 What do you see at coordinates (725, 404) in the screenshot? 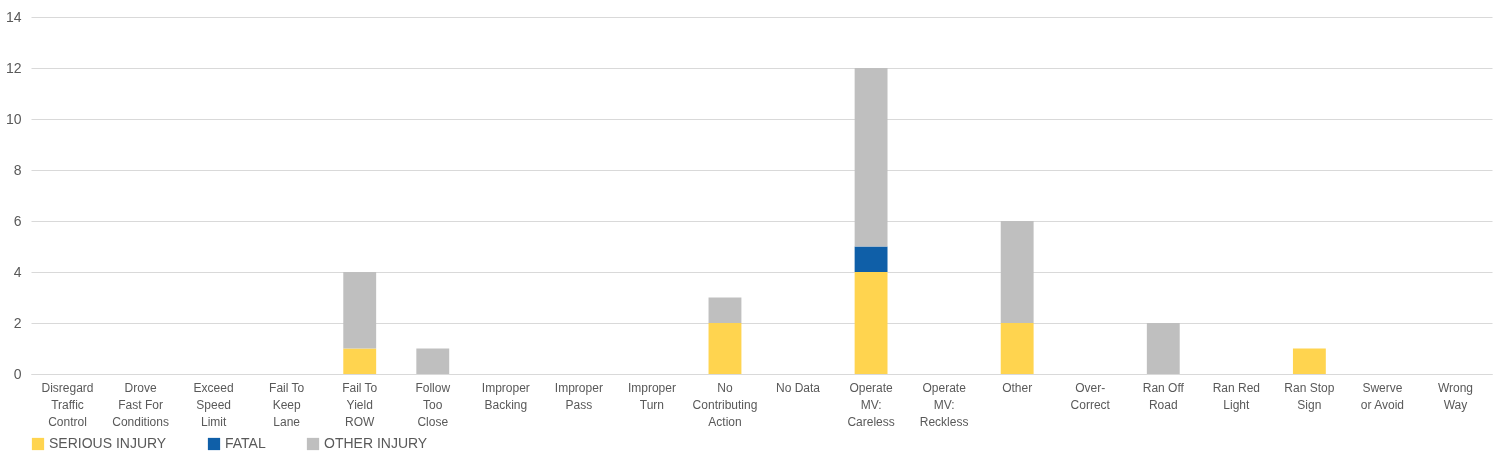
I see `x-tick-label: No Contributing Action` at bounding box center [725, 404].